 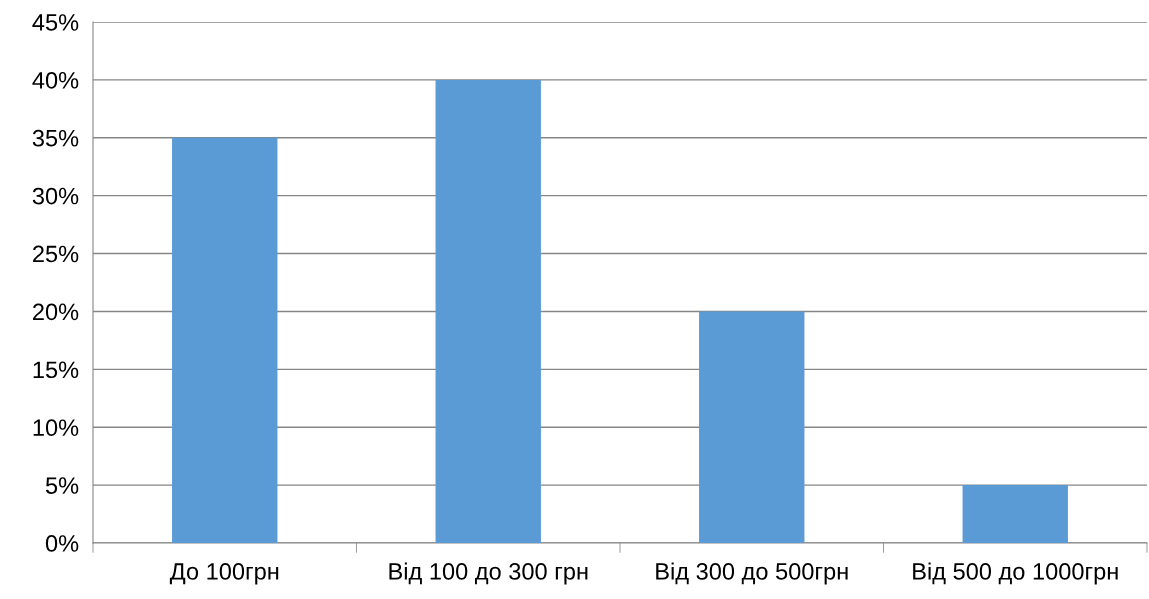 What do you see at coordinates (488, 573) in the screenshot?
I see `x-tick-label: Від 100 до 300 грн` at bounding box center [488, 573].